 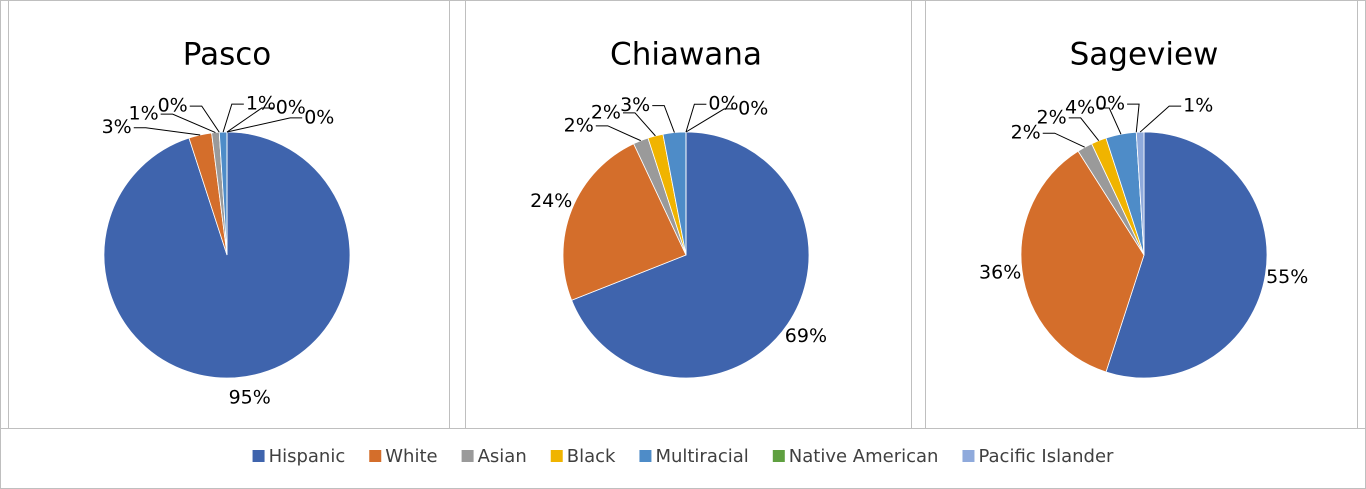 I want to click on data-label: 69%, so click(x=806, y=336).